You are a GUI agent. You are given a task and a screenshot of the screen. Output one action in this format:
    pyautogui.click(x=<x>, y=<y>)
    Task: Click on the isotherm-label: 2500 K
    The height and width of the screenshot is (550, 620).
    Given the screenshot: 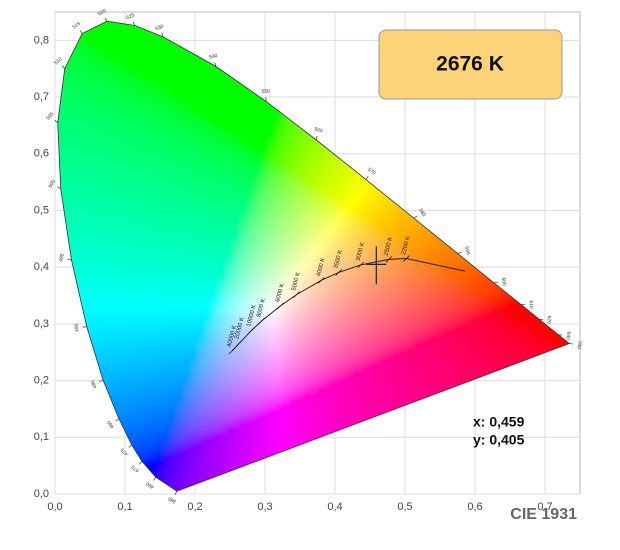 What is the action you would take?
    pyautogui.click(x=389, y=246)
    